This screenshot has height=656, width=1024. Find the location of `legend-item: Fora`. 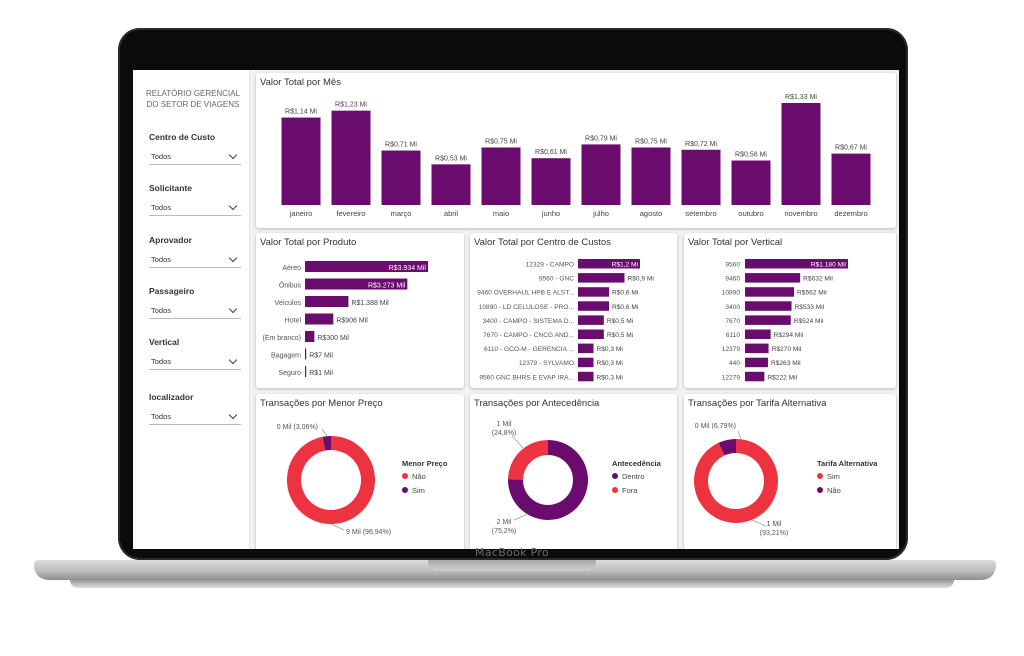

legend-item: Fora is located at coordinates (630, 490).